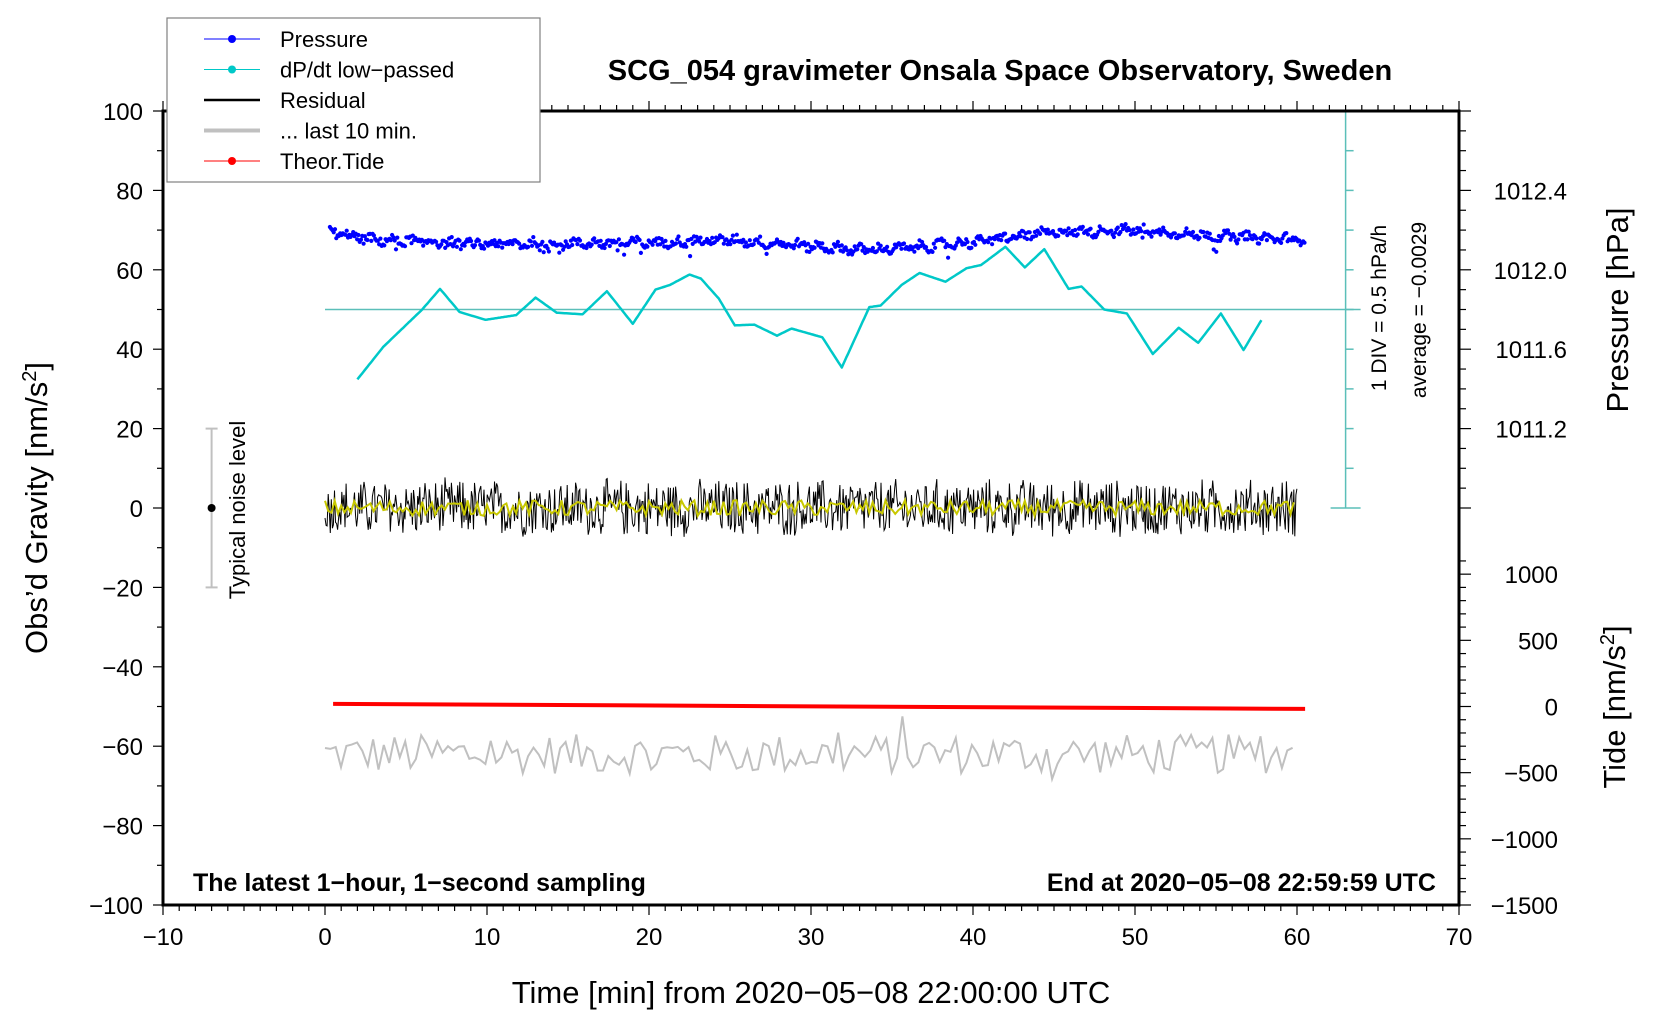  I want to click on tide-tick-label: −1500, so click(1524, 906).